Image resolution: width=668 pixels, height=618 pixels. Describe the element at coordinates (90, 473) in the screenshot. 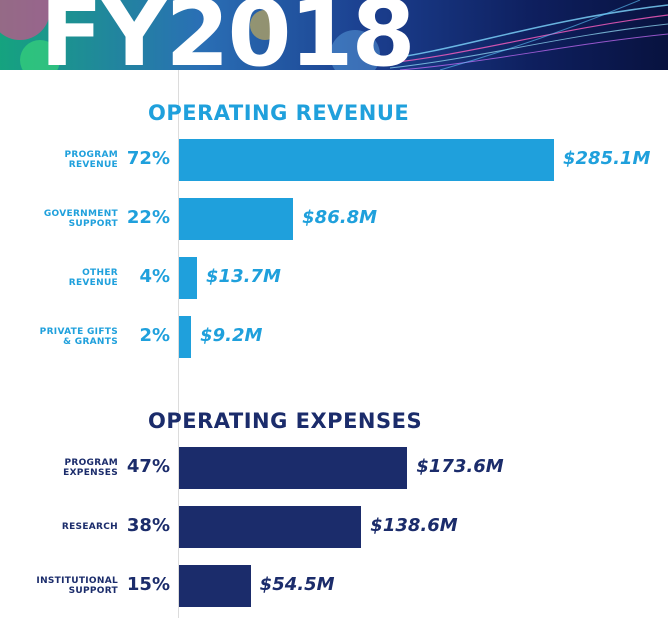

I see `category-label-line: EXPENSES` at that location.